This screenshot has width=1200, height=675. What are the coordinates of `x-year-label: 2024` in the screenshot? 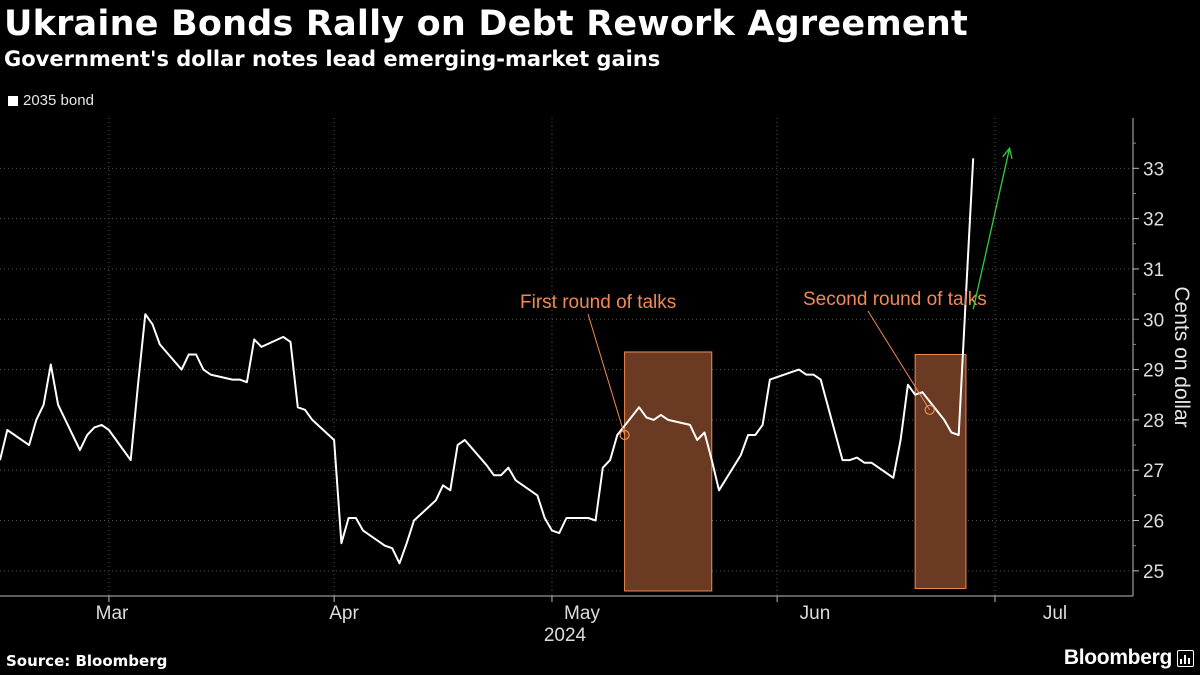 It's located at (565, 635).